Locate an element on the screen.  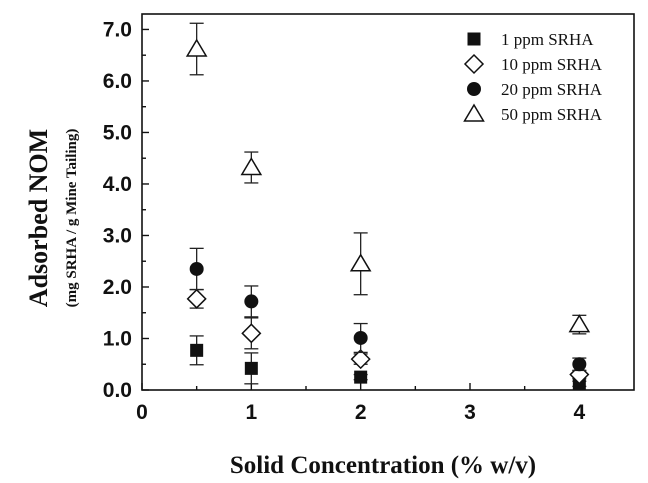
y-axis-label: Adsorbed NOM is located at coordinates (38, 218).